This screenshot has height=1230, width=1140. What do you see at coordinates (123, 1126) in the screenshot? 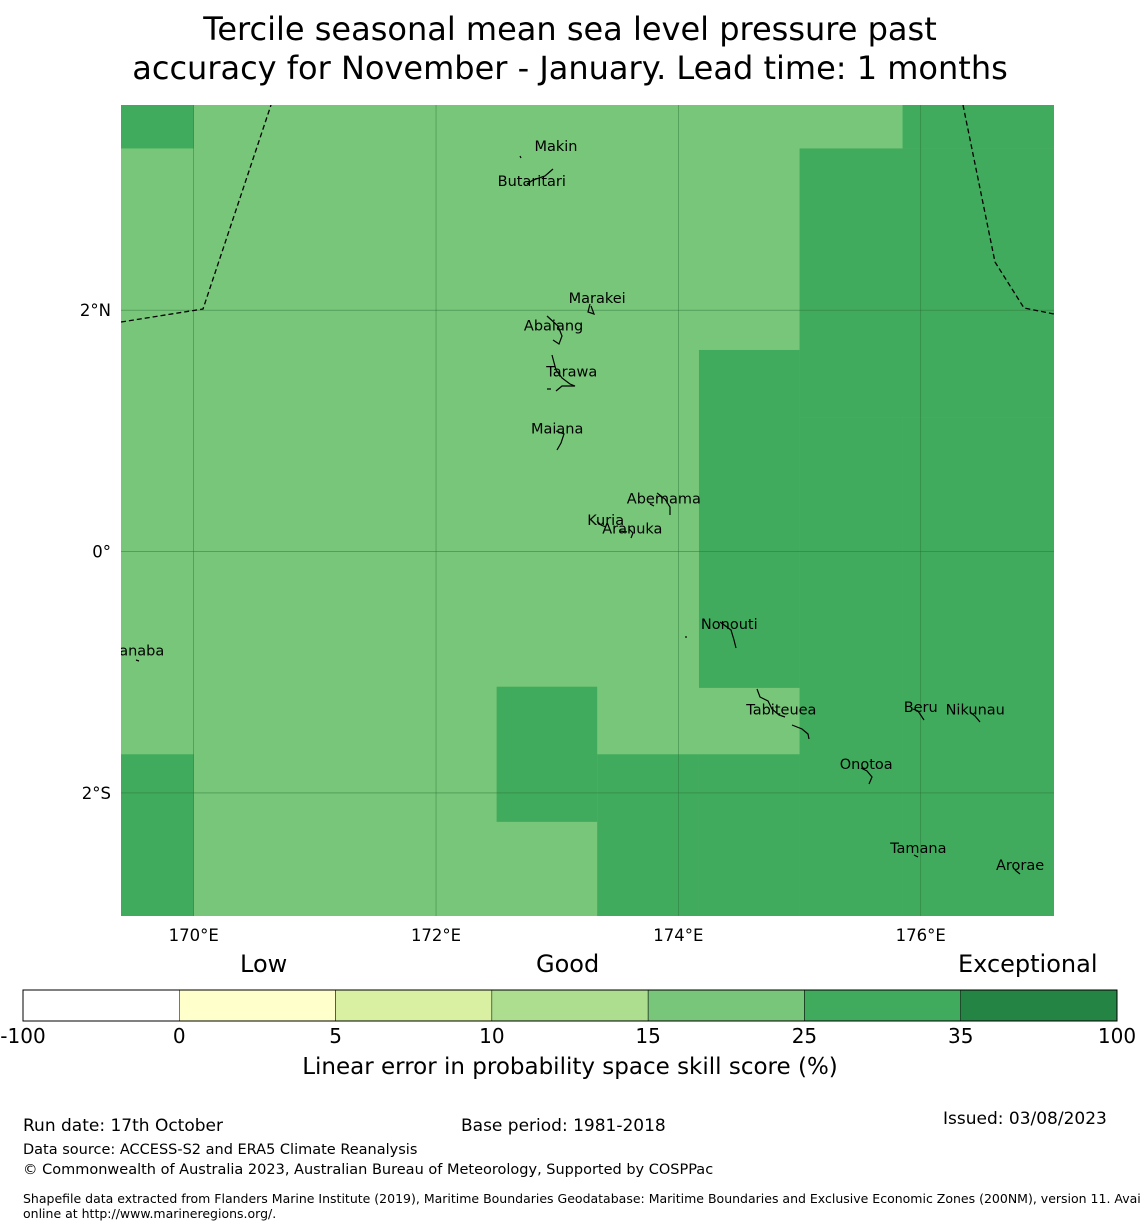
I see `run-date: Run date: 17th October` at bounding box center [123, 1126].